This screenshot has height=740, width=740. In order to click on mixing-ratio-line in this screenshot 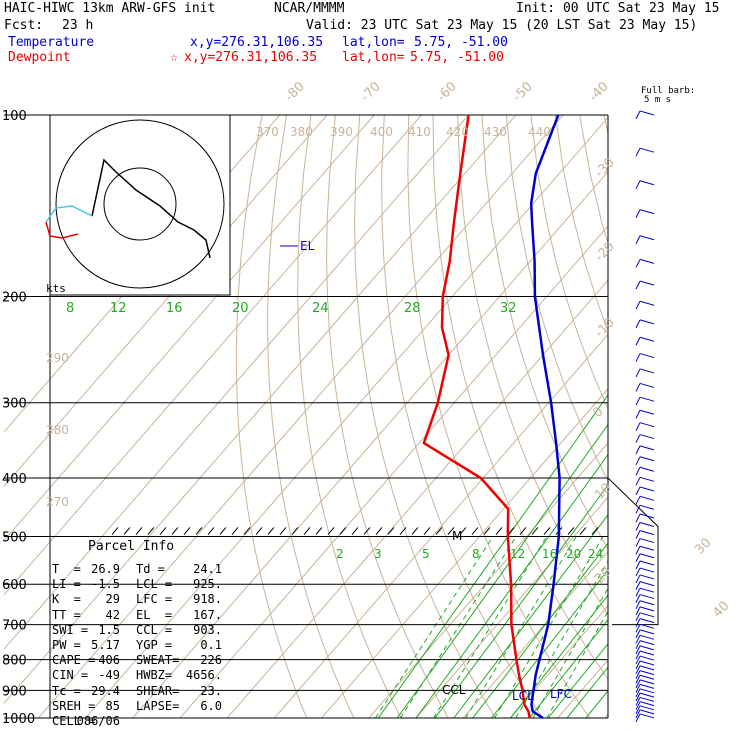, I will do `click(434, 627)`.